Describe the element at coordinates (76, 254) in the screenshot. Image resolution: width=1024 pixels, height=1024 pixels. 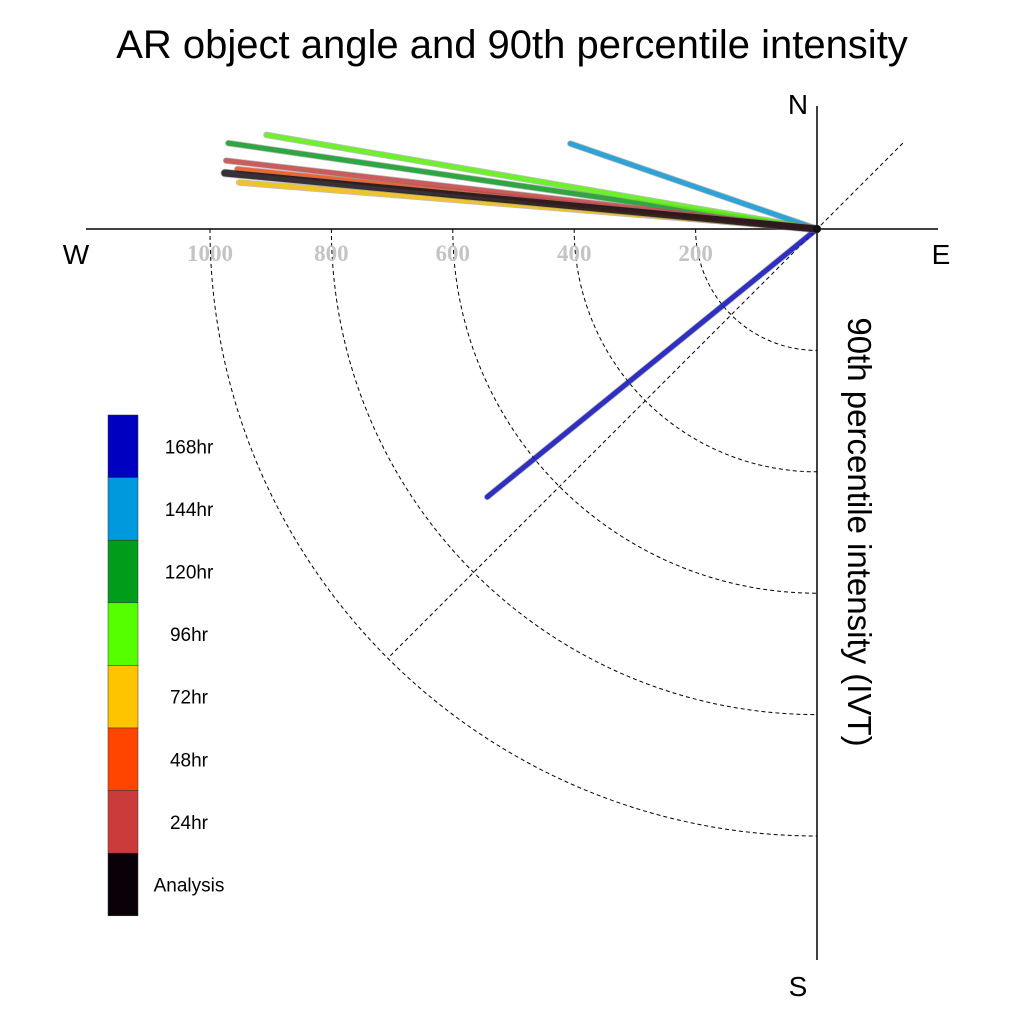
I see `compass-west: W` at that location.